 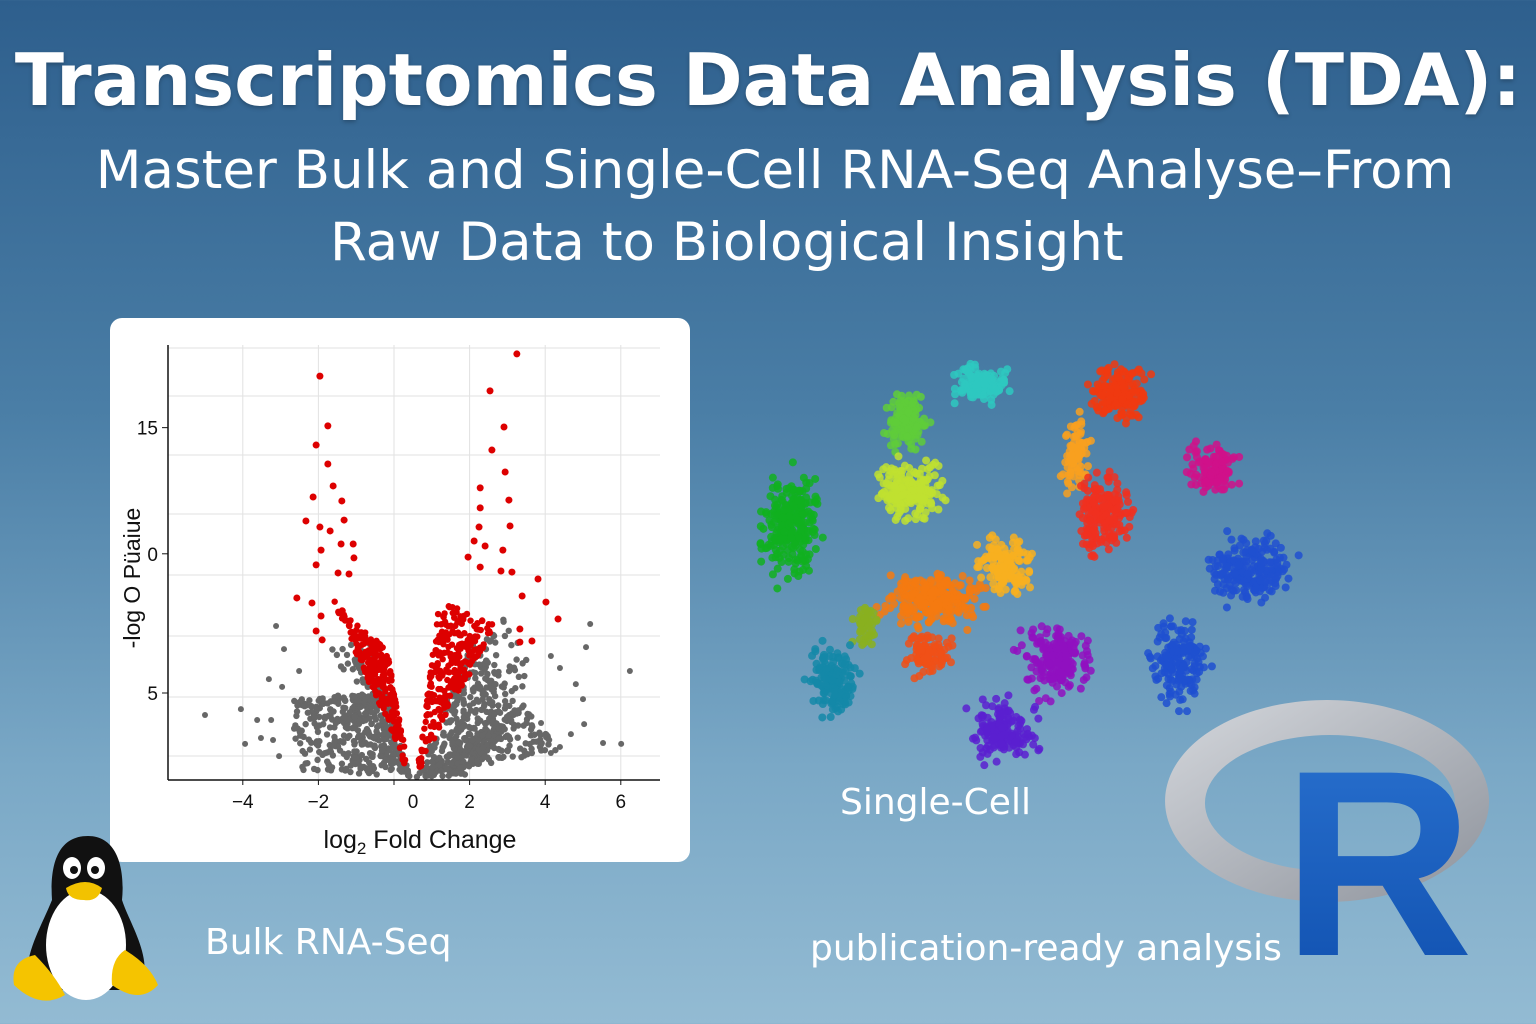 What do you see at coordinates (768, 80) in the screenshot?
I see `page-title: Transcriptomics Data Analysis (TDA):` at bounding box center [768, 80].